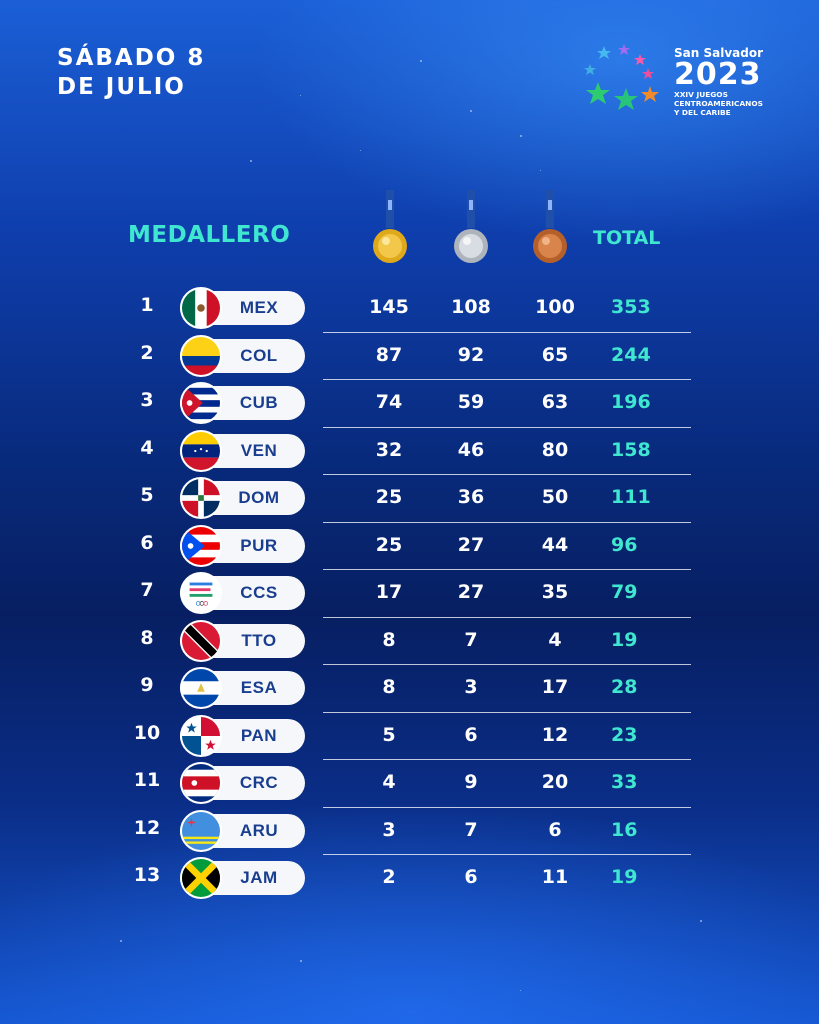  I want to click on gold-count: 3, so click(389, 829).